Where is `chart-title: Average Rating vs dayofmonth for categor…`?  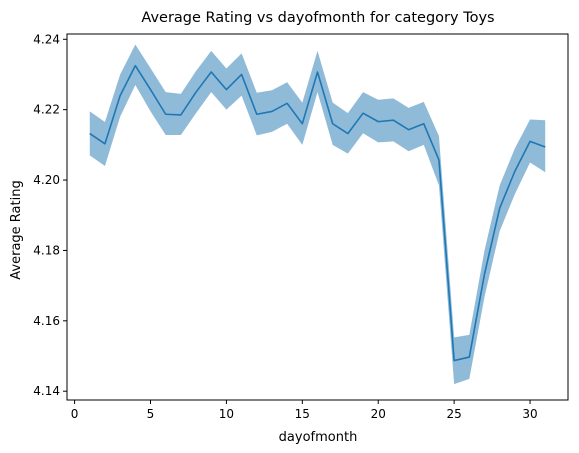 chart-title: Average Rating vs dayofmonth for categor… is located at coordinates (317, 18).